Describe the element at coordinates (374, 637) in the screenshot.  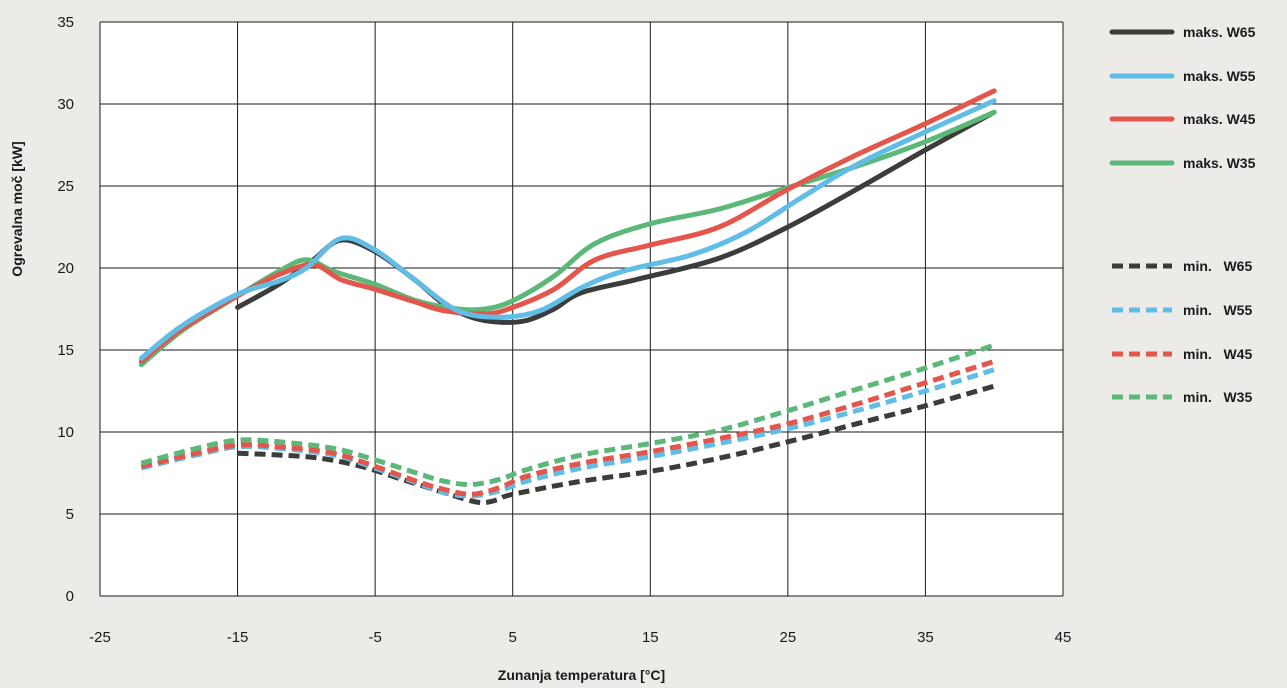
I see `x-tick-label: -5` at that location.